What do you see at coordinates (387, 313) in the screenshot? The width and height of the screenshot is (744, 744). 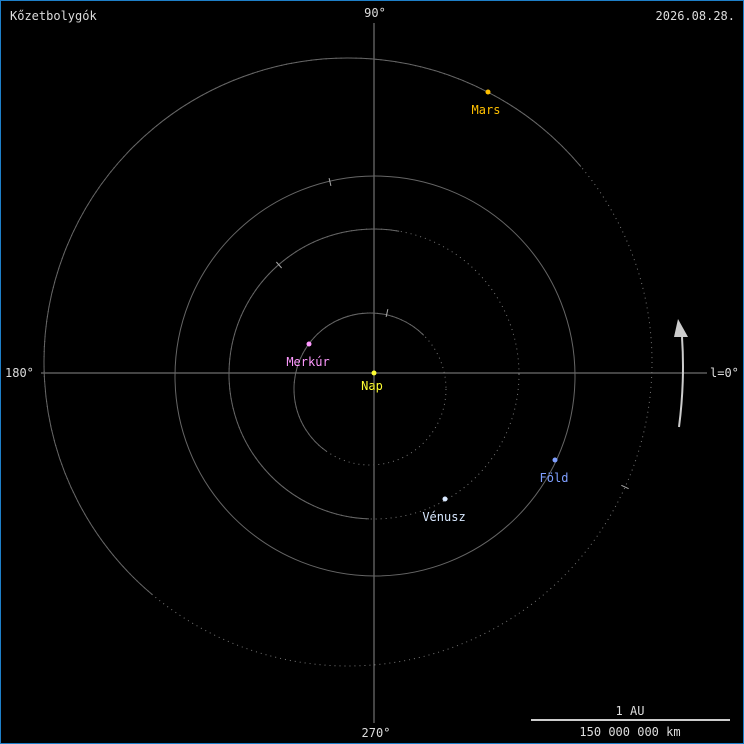 I see `mercury-node-tick` at bounding box center [387, 313].